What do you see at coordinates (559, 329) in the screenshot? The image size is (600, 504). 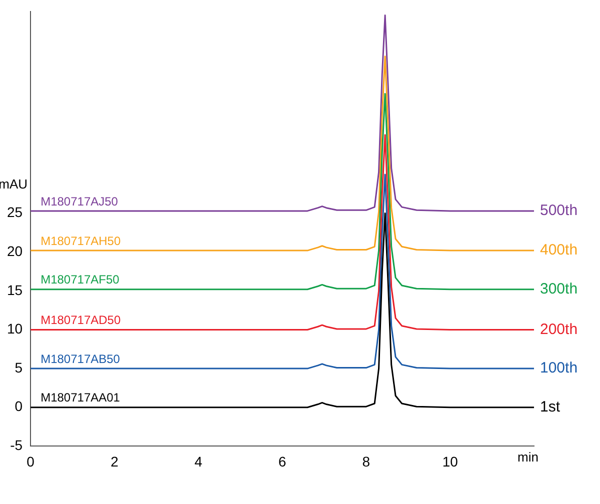 I see `series-label: 200th` at bounding box center [559, 329].